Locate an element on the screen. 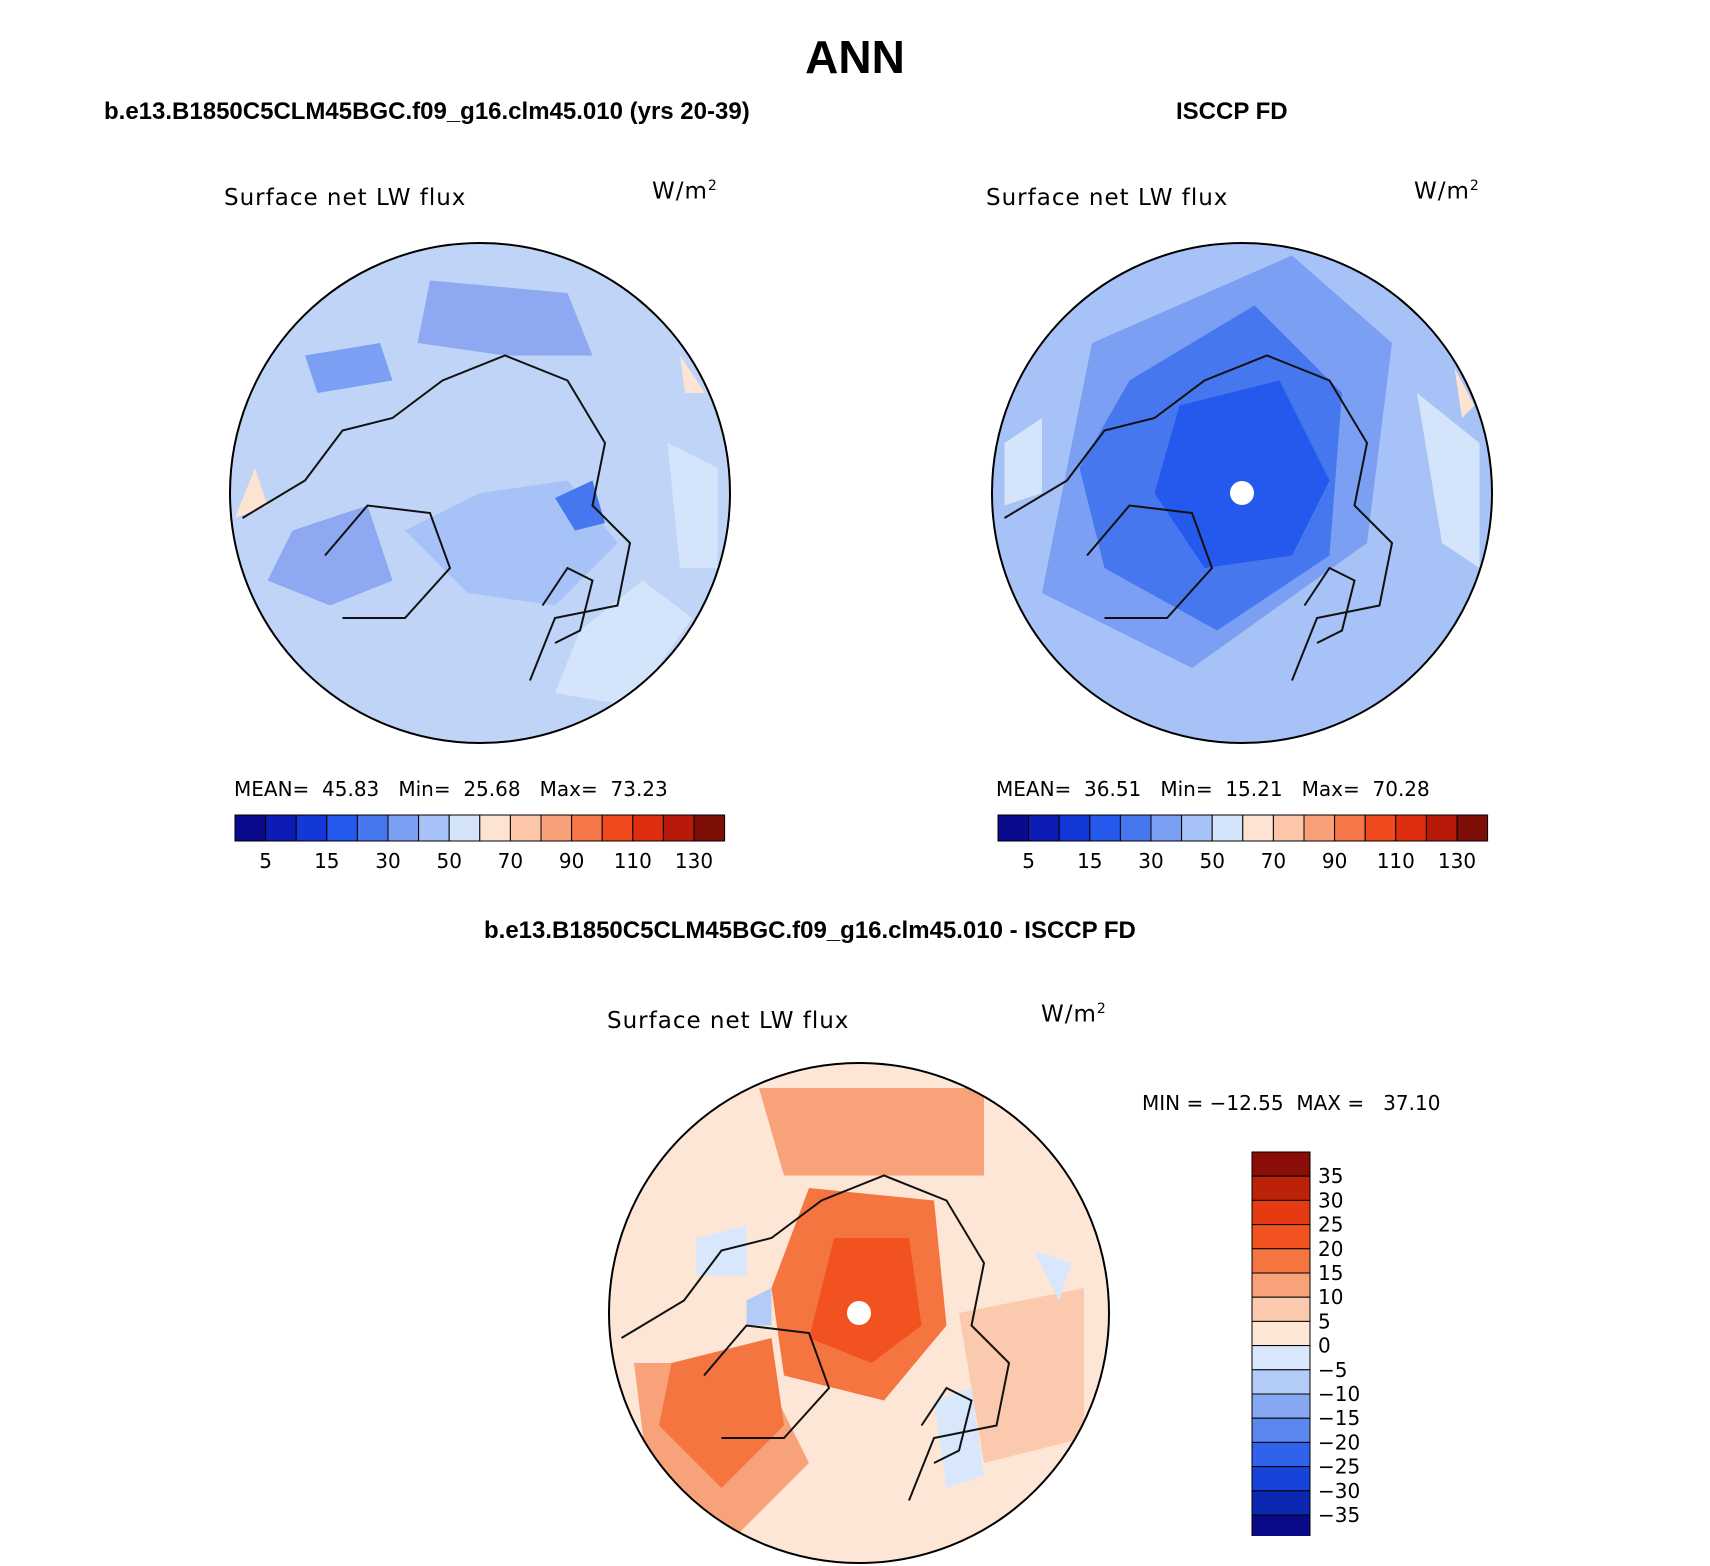  colorbar-tick-label: −15 is located at coordinates (1339, 1418).